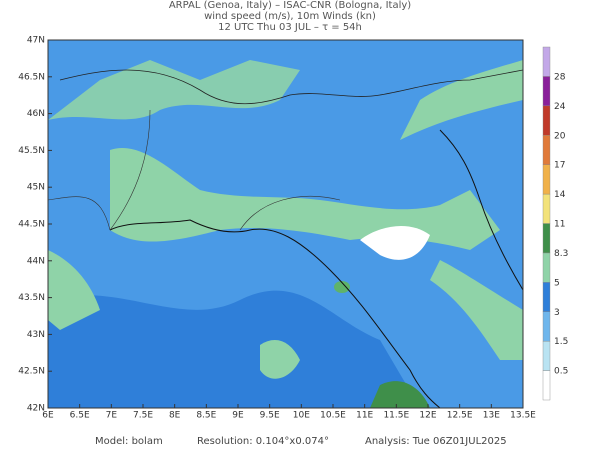 The image size is (600, 450). I want to click on lat-label: 44N, so click(36, 261).